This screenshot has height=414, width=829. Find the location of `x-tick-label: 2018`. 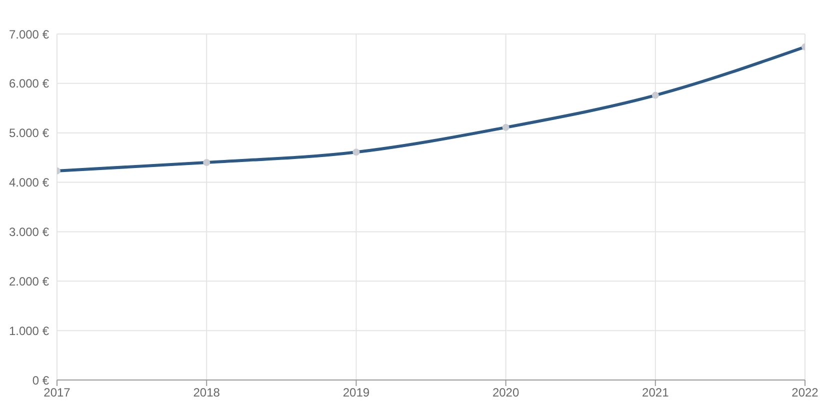

x-tick-label: 2018 is located at coordinates (206, 393).